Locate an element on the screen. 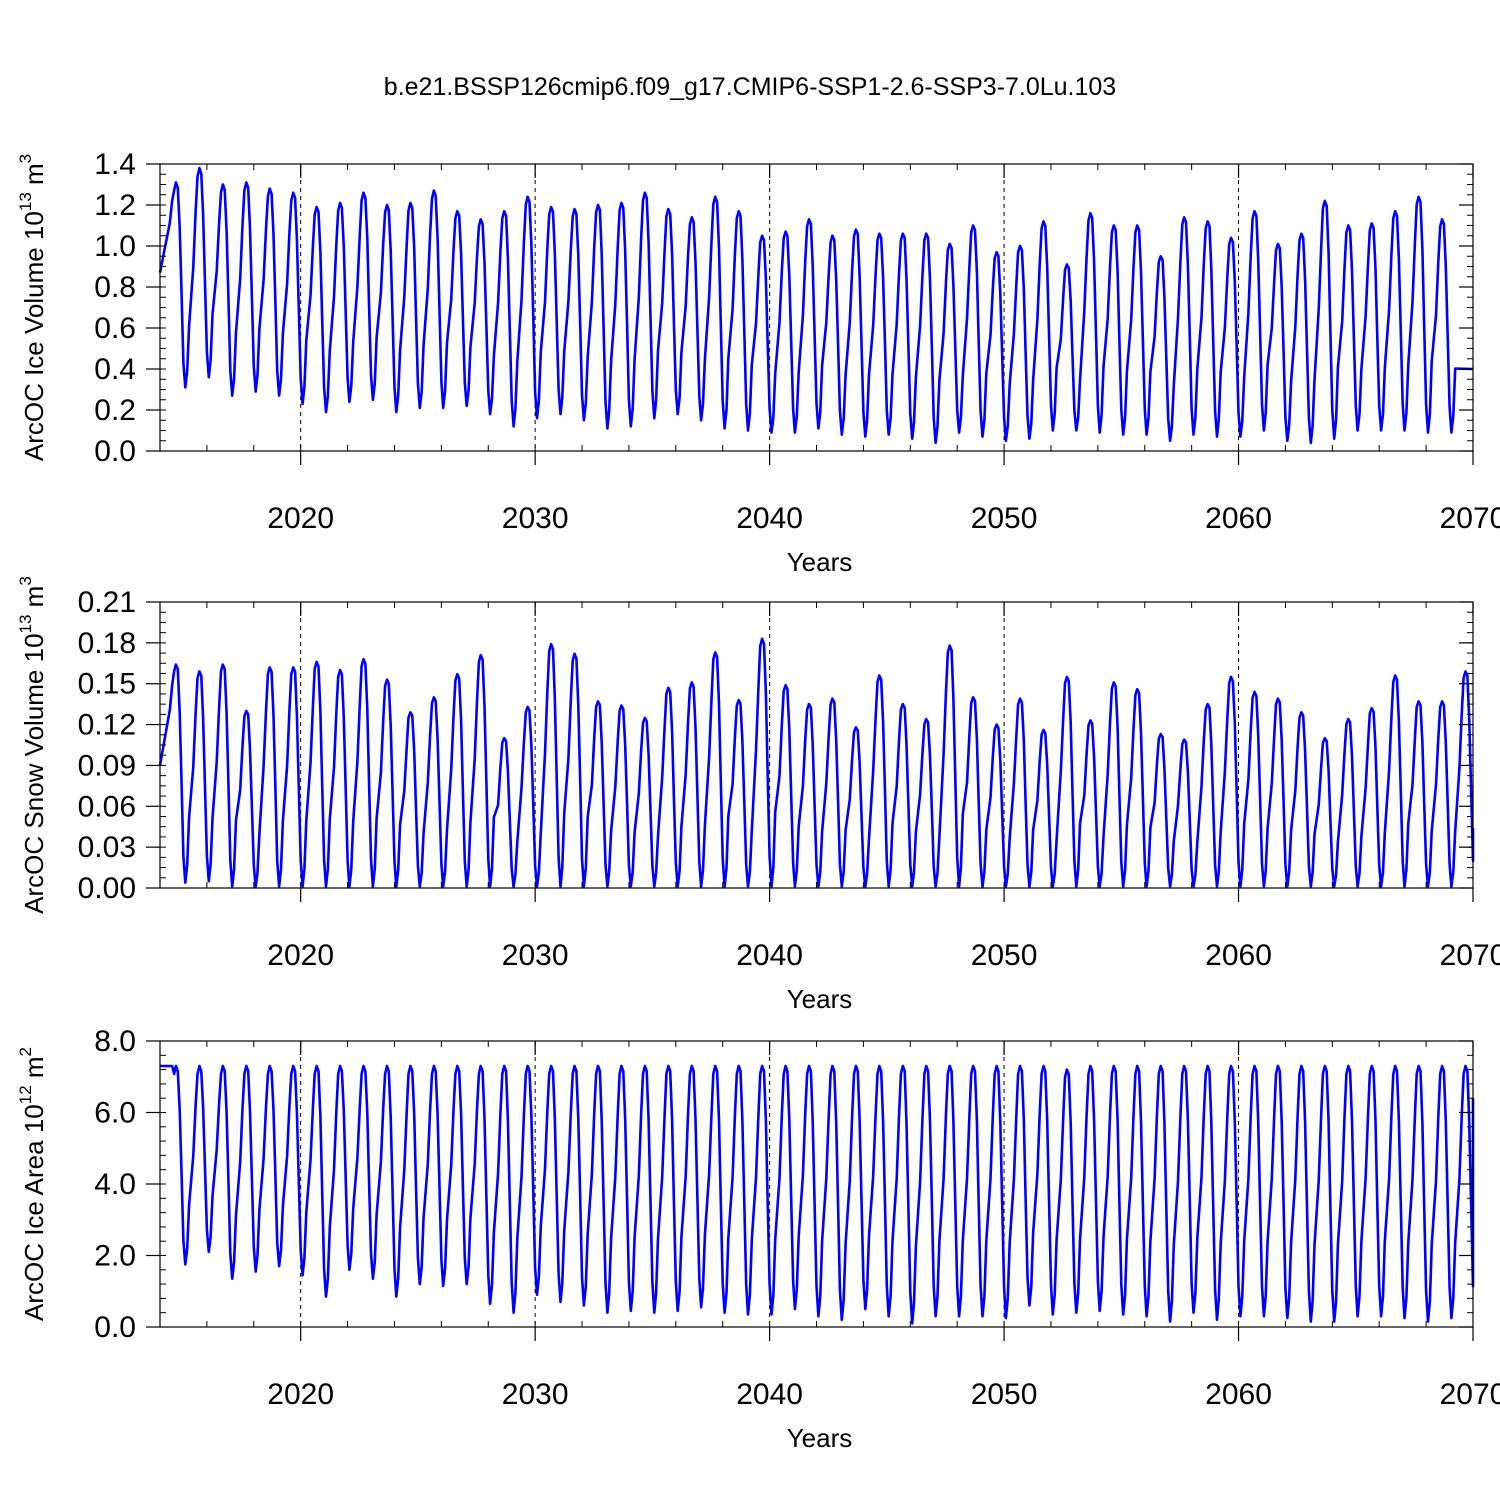  y-tick-label: 0.09 is located at coordinates (107, 765).